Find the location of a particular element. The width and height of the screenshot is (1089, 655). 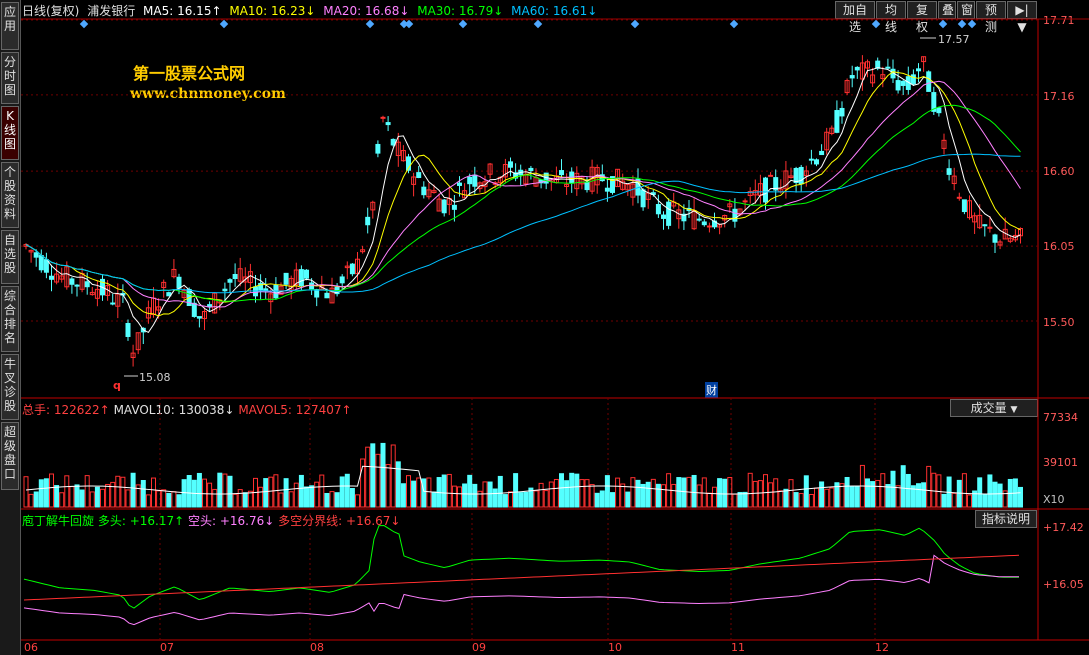

indicator-help-button: 指标说明 is located at coordinates (1006, 519).